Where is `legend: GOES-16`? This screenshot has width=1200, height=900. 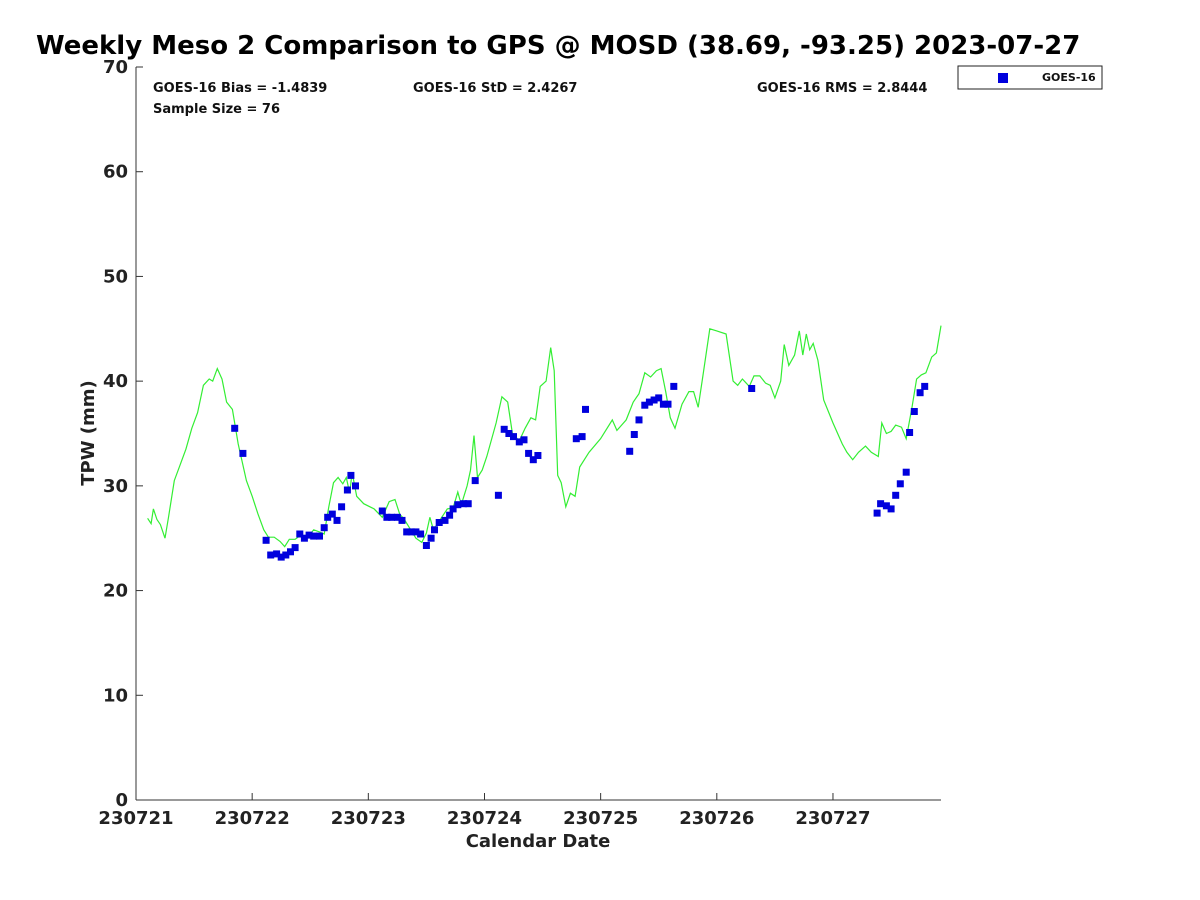
legend: GOES-16 is located at coordinates (1030, 77).